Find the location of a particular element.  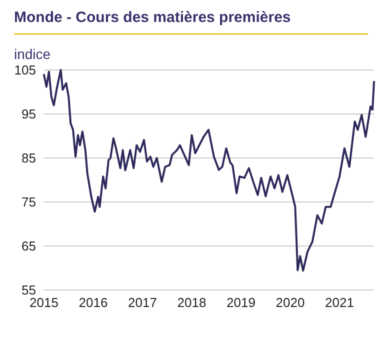

x-tick-label: 2015 is located at coordinates (44, 302).